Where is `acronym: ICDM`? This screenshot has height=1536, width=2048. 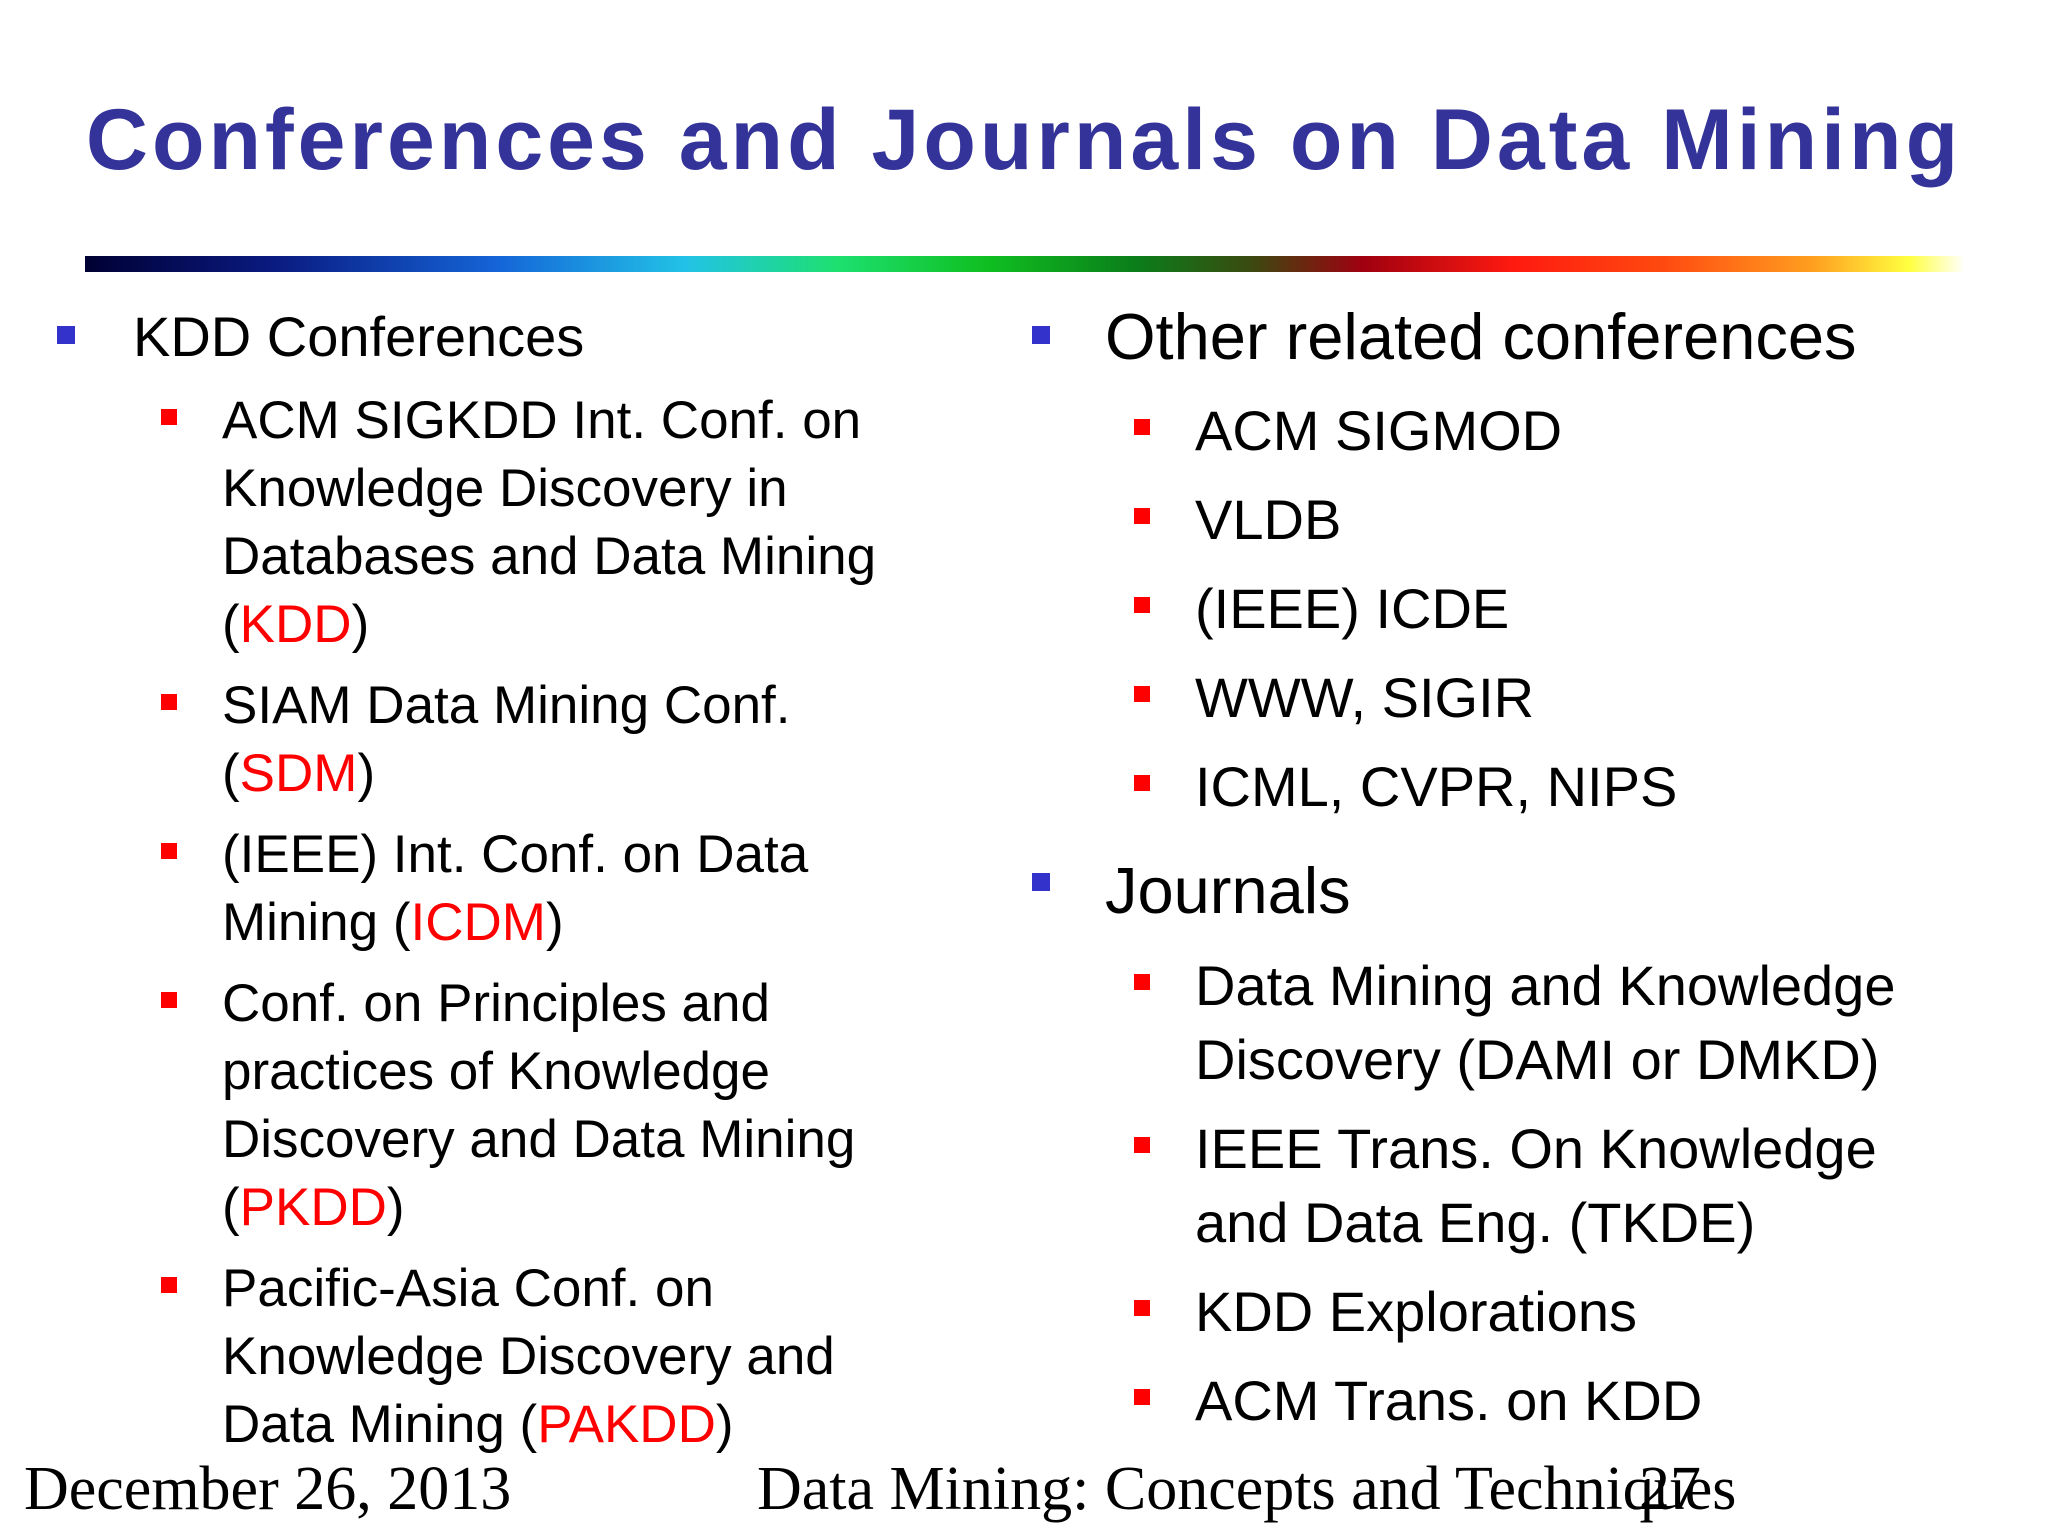 acronym: ICDM is located at coordinates (478, 922).